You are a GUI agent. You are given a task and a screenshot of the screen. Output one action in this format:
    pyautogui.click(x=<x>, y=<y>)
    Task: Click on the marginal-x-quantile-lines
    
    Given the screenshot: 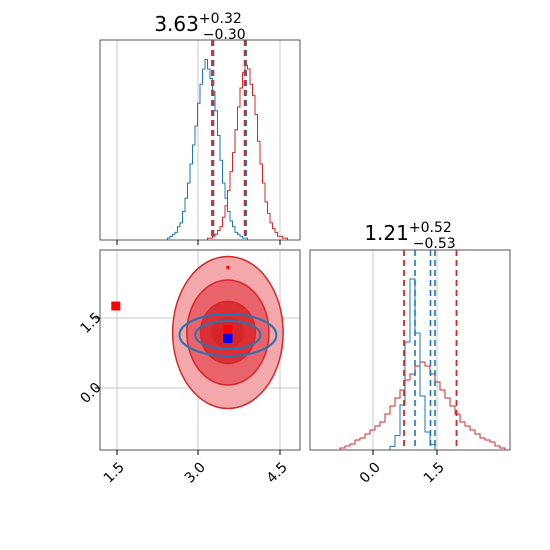 What is the action you would take?
    pyautogui.click(x=229, y=140)
    